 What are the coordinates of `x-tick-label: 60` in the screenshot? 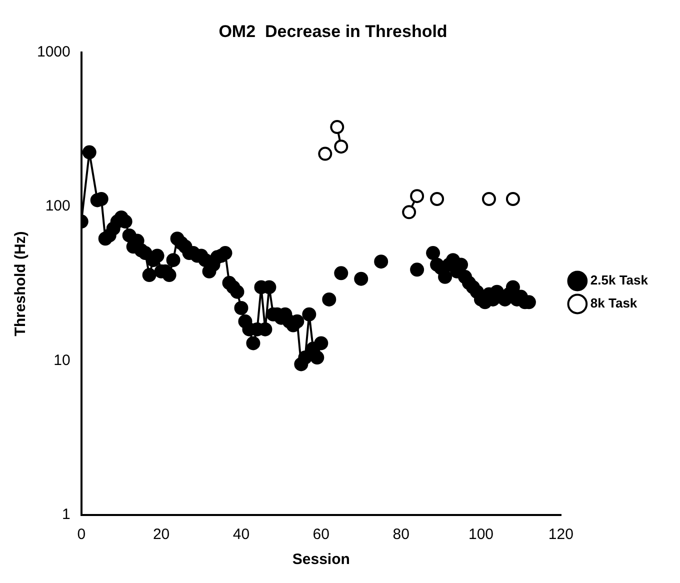 It's located at (321, 535).